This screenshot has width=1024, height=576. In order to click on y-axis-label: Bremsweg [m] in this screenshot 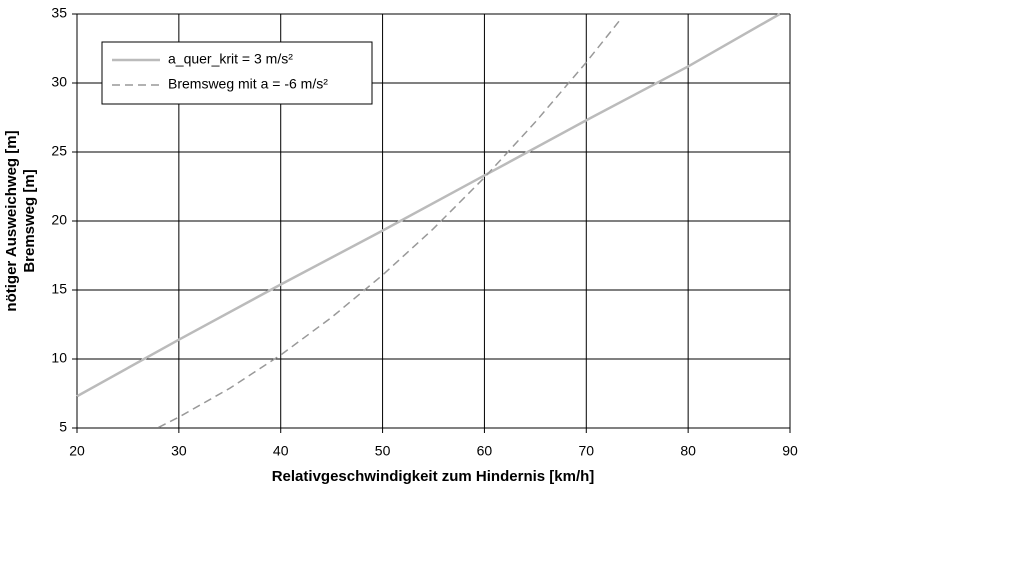, I will do `click(29, 220)`.